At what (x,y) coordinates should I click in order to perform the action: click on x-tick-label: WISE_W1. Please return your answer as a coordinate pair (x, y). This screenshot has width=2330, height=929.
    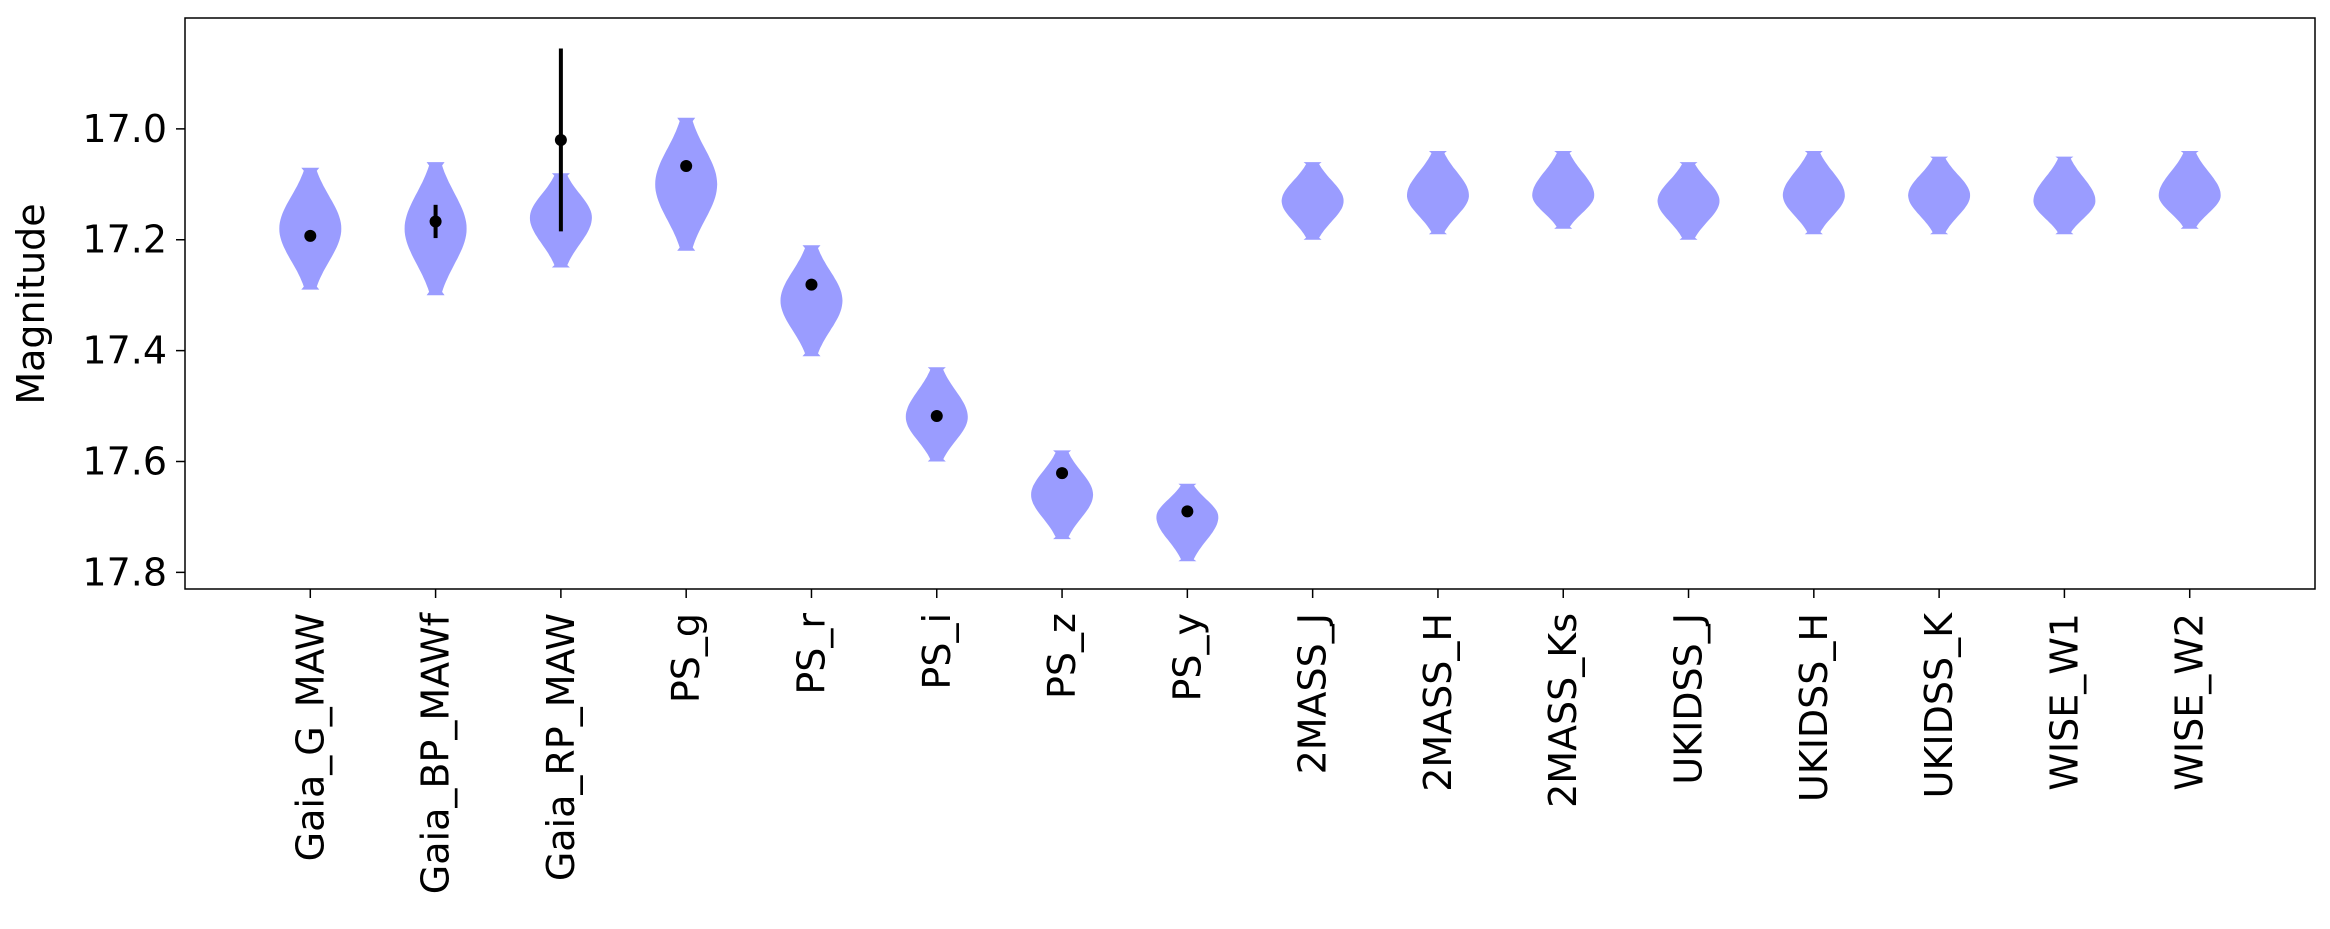
    Looking at the image, I should click on (2064, 702).